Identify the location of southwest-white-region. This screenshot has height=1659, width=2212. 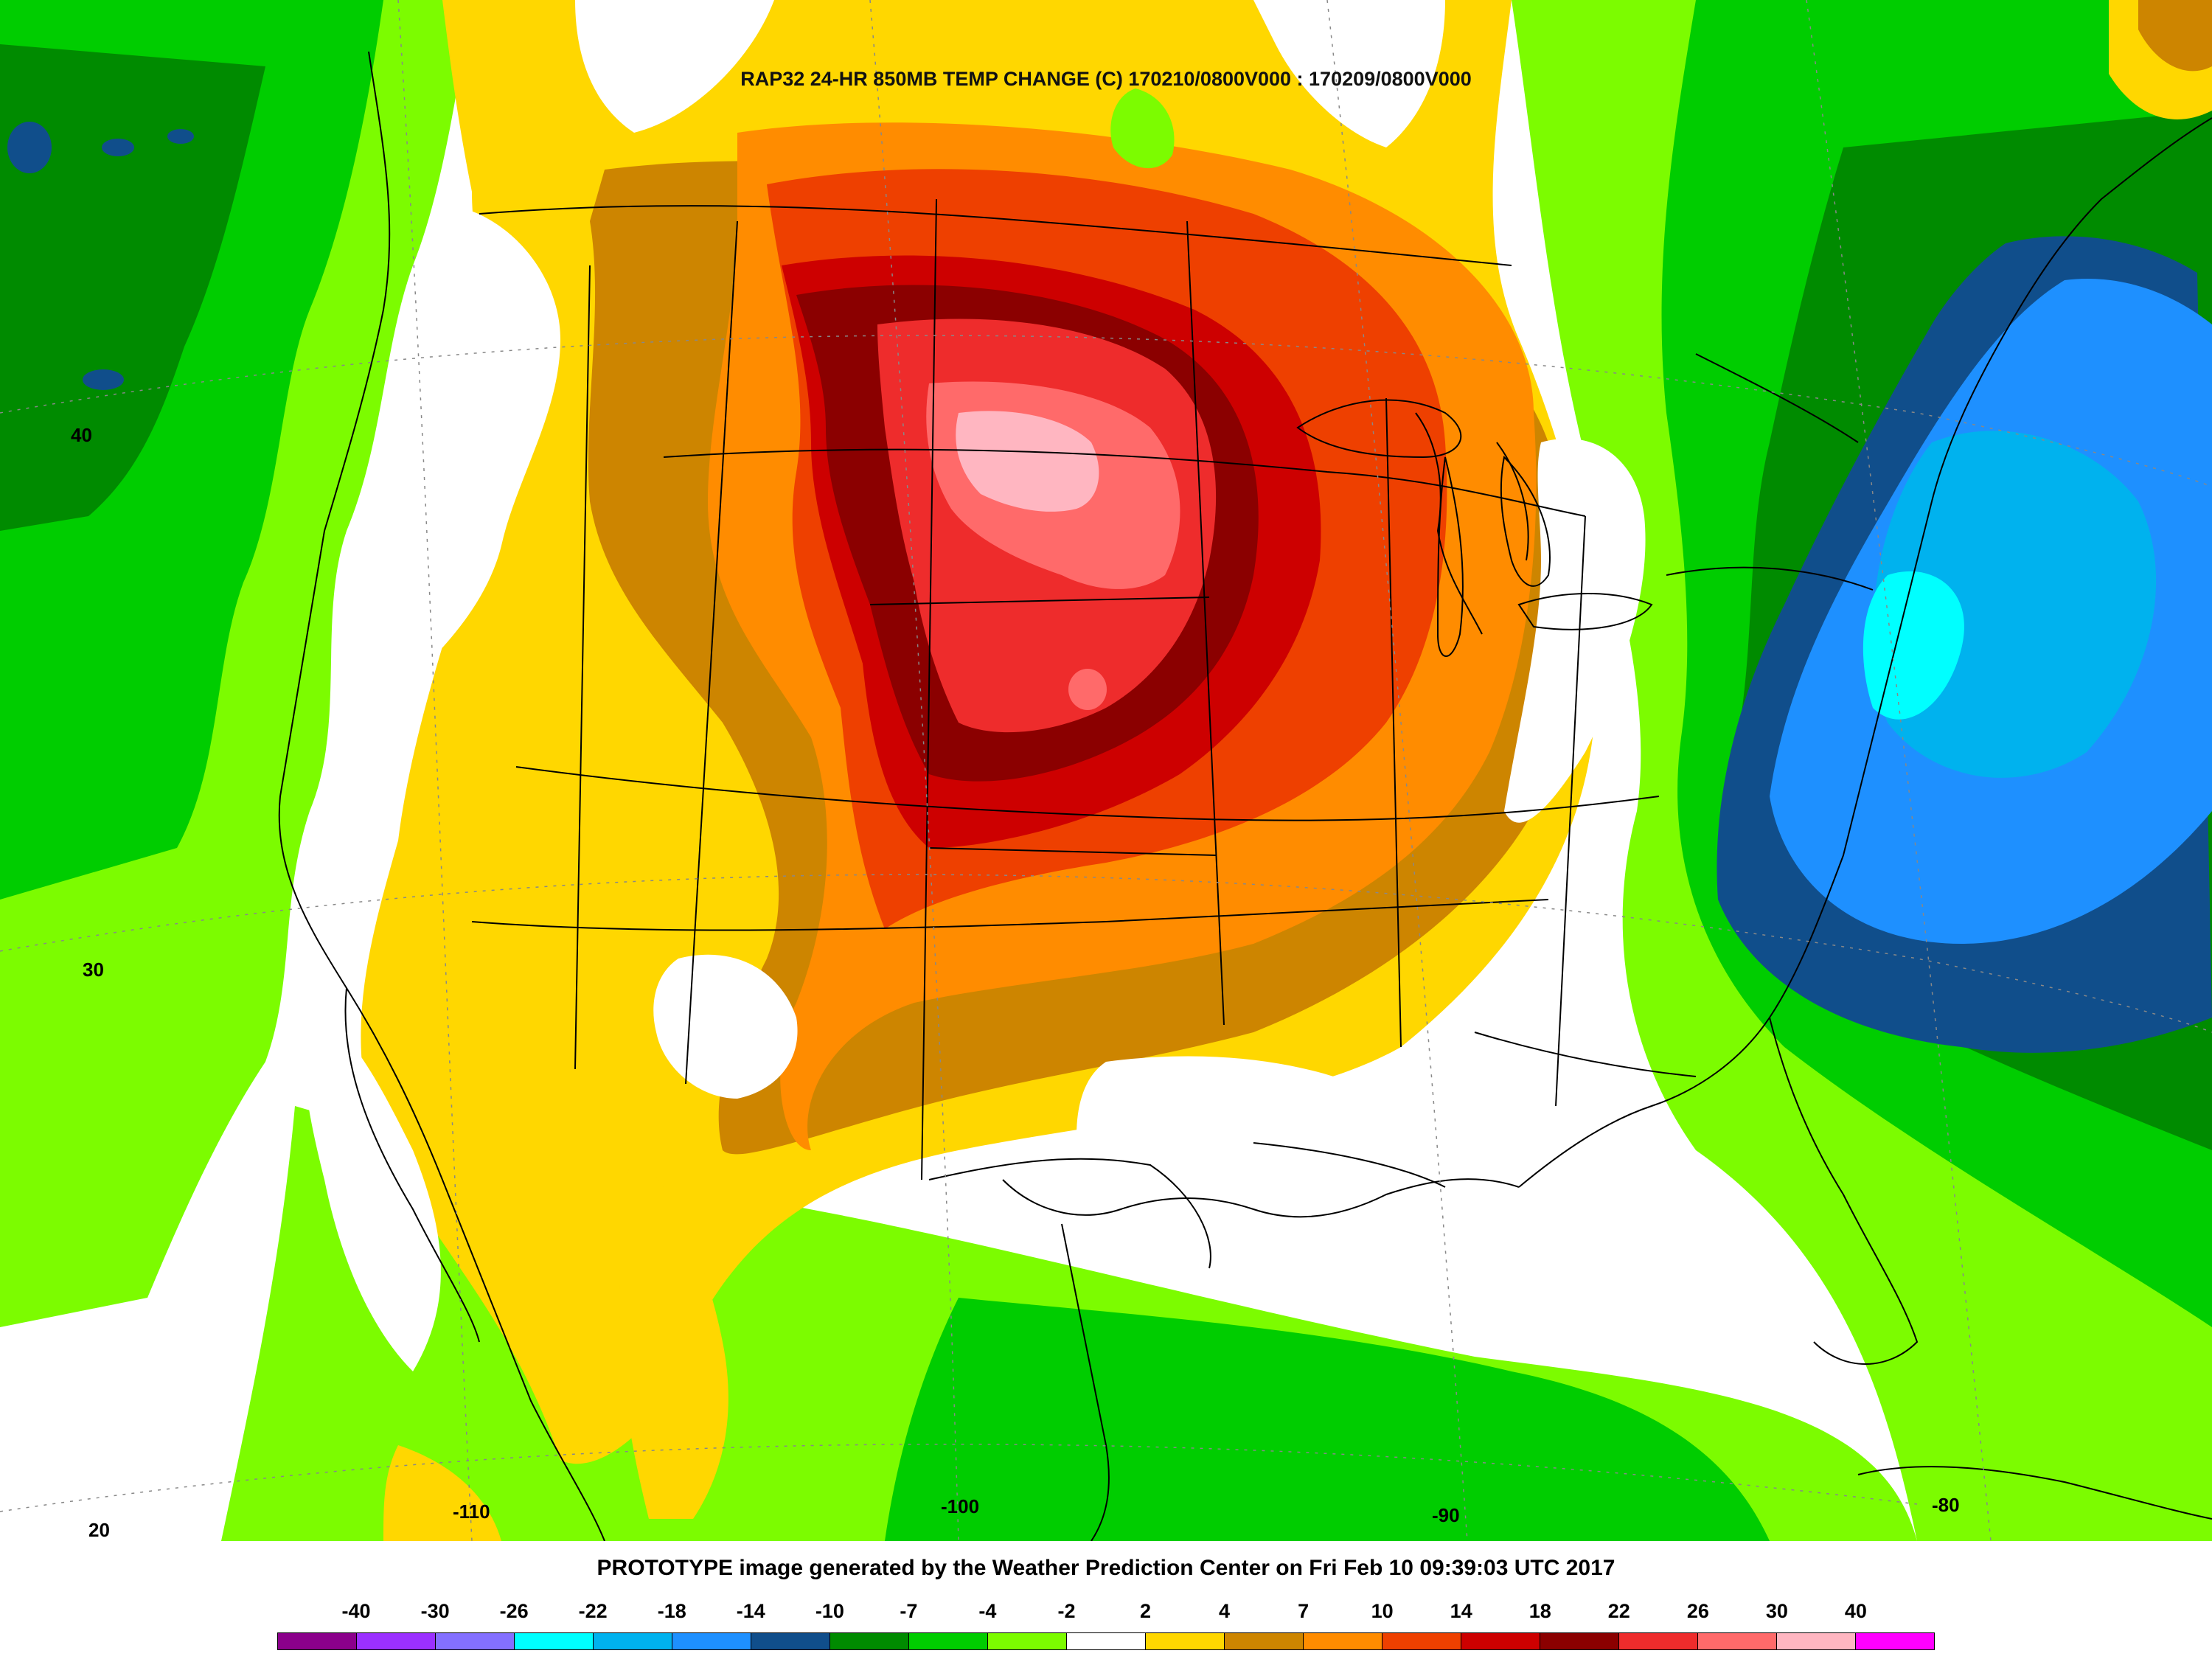
(725, 1026).